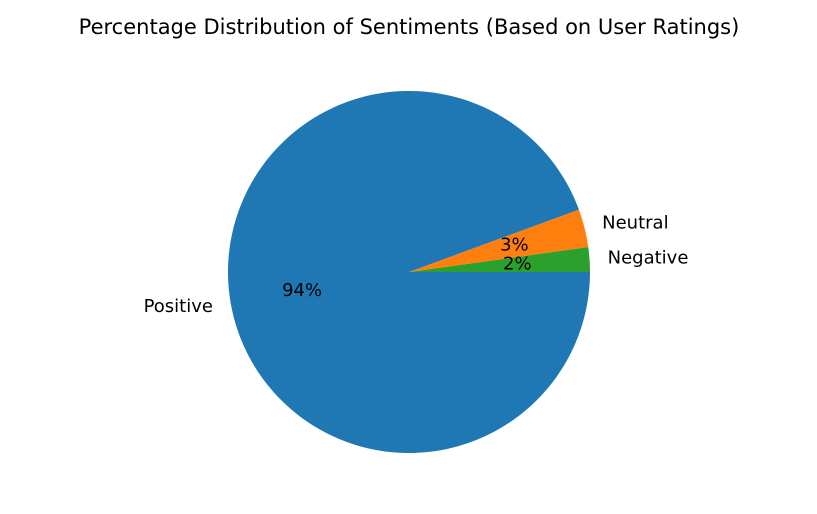 The height and width of the screenshot is (514, 817). I want to click on pie-labels: Negative 2% Neutral 3% Positive 94%, so click(416, 265).